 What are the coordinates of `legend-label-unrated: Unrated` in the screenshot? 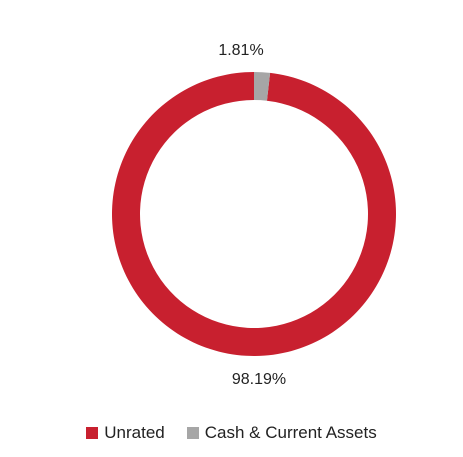 It's located at (134, 432).